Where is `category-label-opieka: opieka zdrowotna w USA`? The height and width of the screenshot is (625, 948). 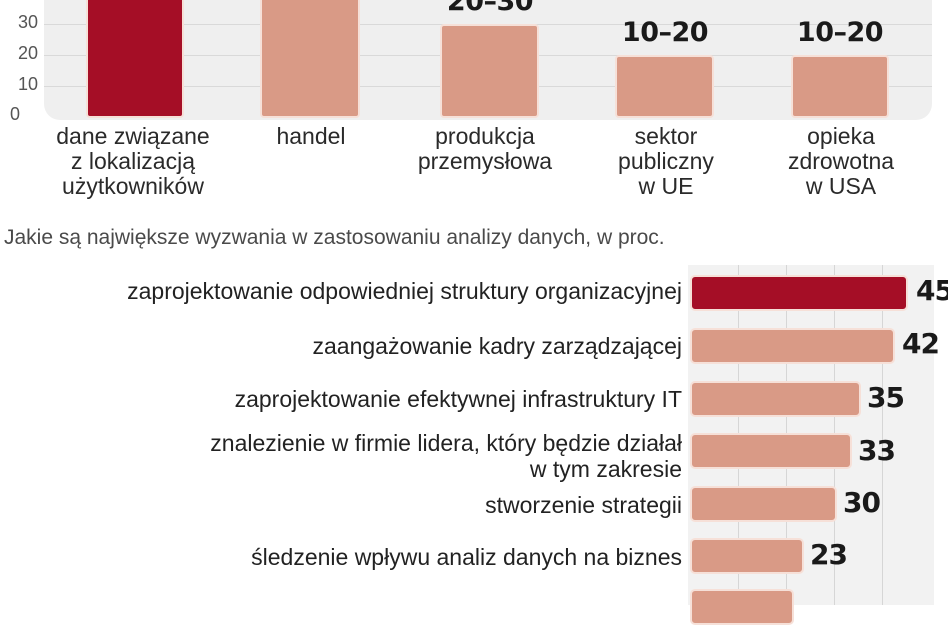 category-label-opieka: opieka zdrowotna w USA is located at coordinates (841, 161).